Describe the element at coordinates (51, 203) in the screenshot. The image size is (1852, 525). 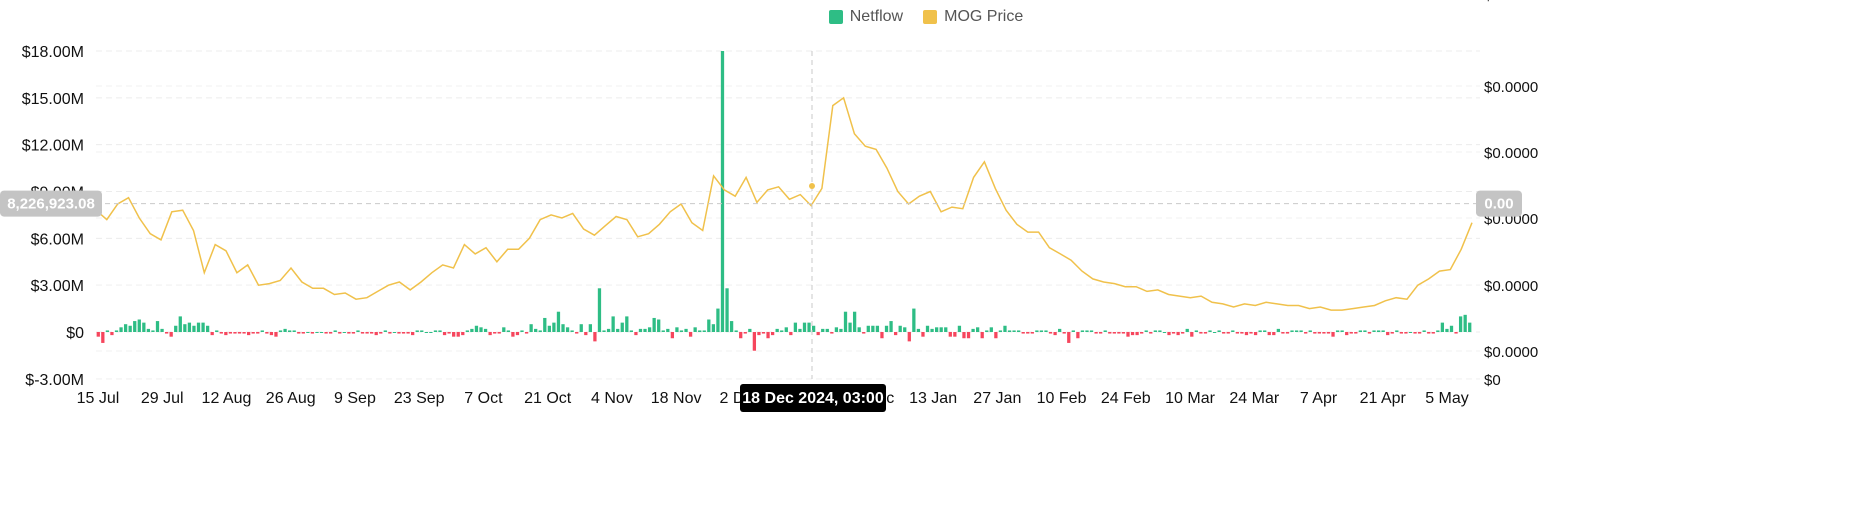
I see `crosshair-left-badge: 8,226,923.08` at that location.